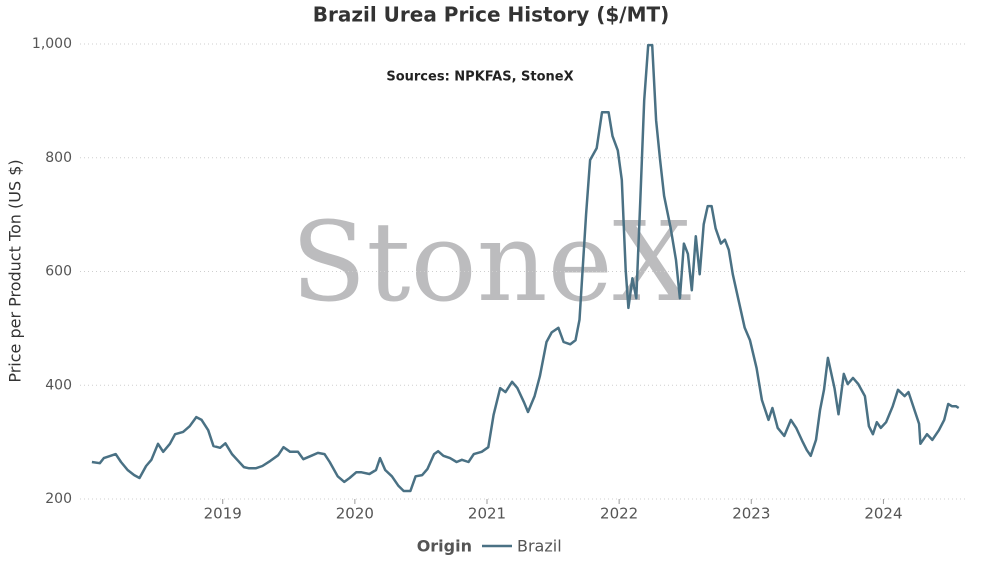 The width and height of the screenshot is (982, 566). What do you see at coordinates (52, 44) in the screenshot?
I see `y-tick-label: 1,000` at bounding box center [52, 44].